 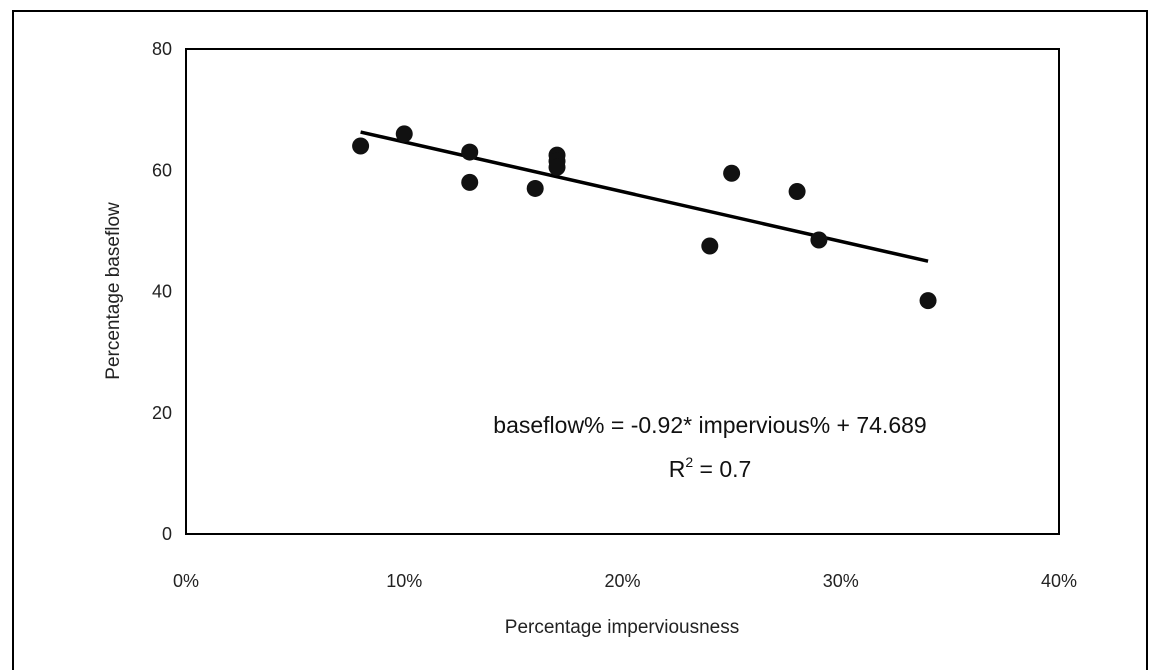 I want to click on x-tick-label: 0%, so click(x=186, y=581).